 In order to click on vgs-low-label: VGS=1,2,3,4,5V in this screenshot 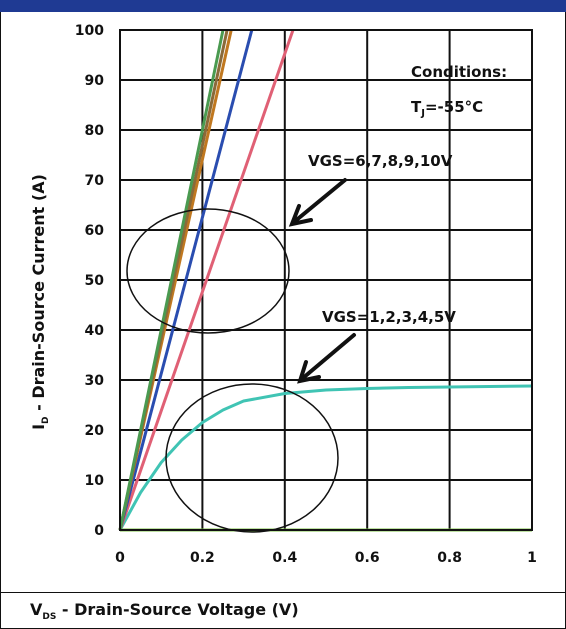, I will do `click(389, 317)`.